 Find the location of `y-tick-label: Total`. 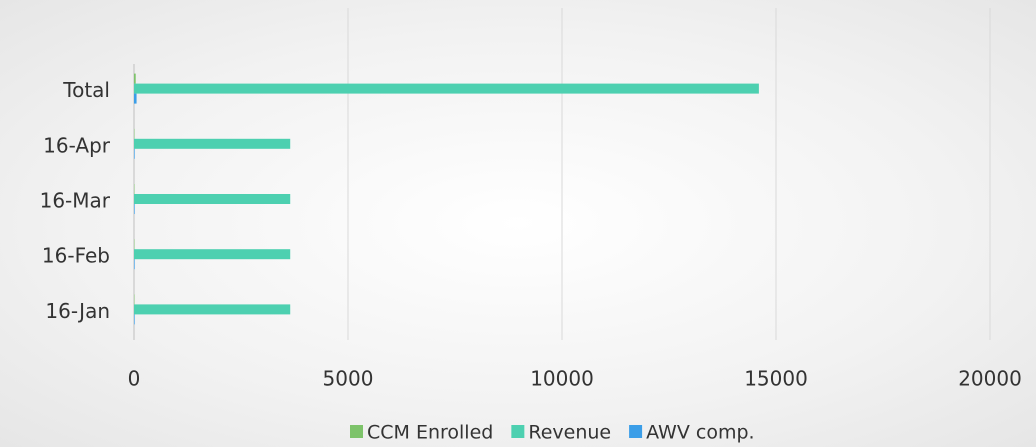

y-tick-label: Total is located at coordinates (86, 90).